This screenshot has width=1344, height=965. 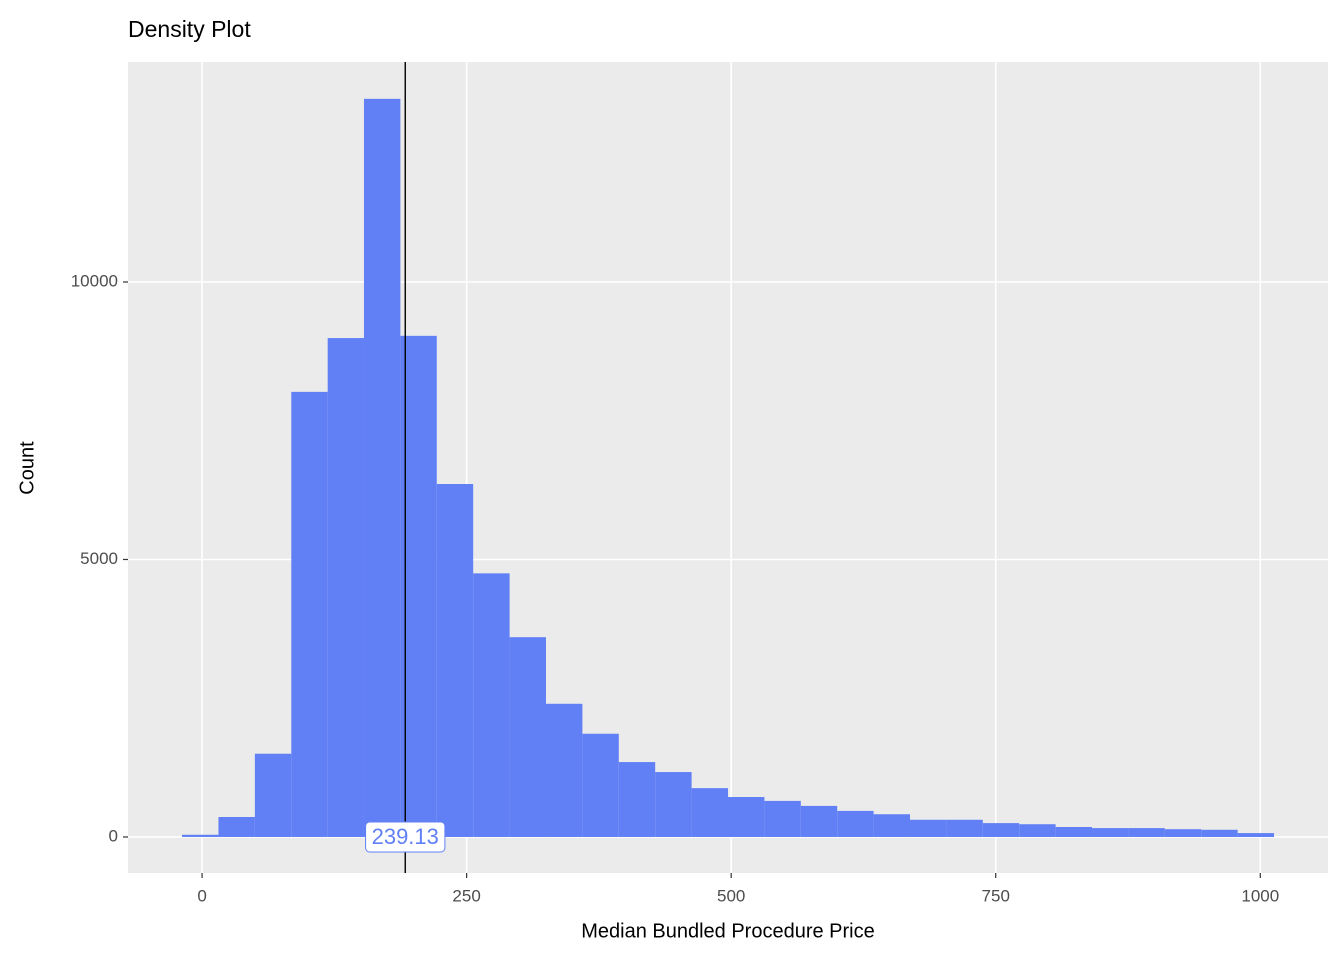 What do you see at coordinates (996, 895) in the screenshot?
I see `x-tick-label: 750` at bounding box center [996, 895].